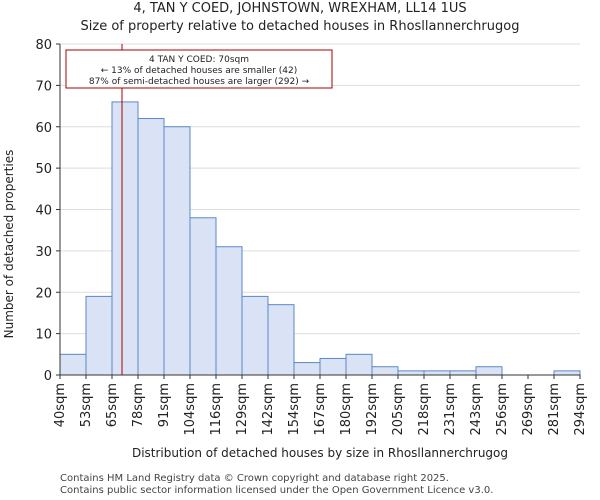 Image resolution: width=600 pixels, height=500 pixels. I want to click on x-tick-label: 192sqm, so click(372, 409).